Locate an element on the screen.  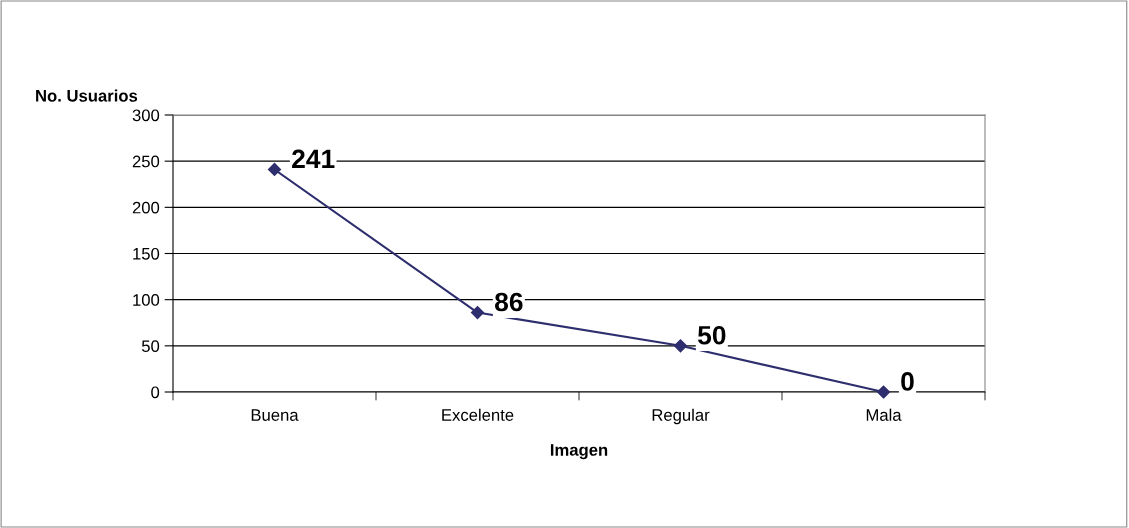
y-tick-label: 250 is located at coordinates (146, 161).